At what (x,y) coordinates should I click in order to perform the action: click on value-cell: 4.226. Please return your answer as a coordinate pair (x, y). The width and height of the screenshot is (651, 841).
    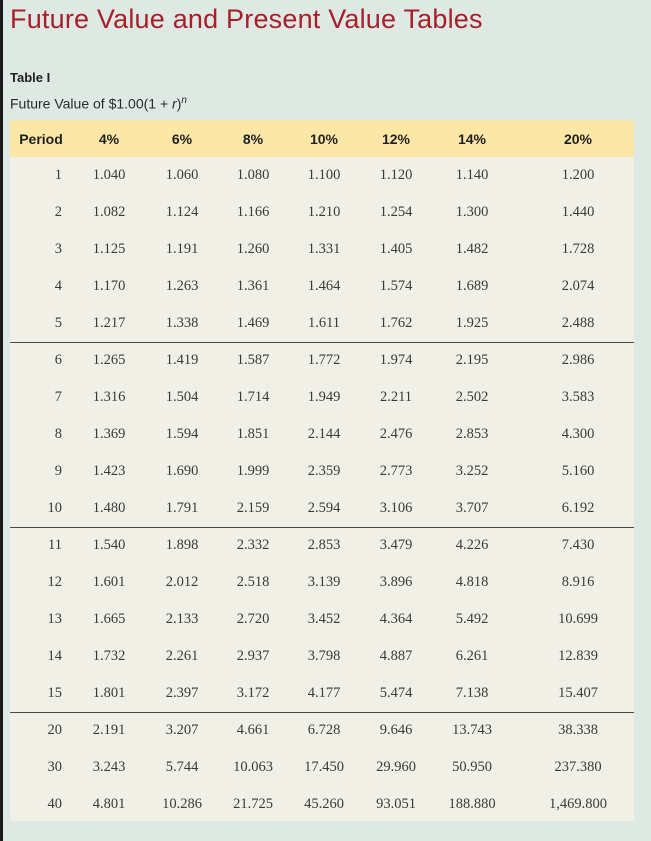
    Looking at the image, I should click on (472, 545).